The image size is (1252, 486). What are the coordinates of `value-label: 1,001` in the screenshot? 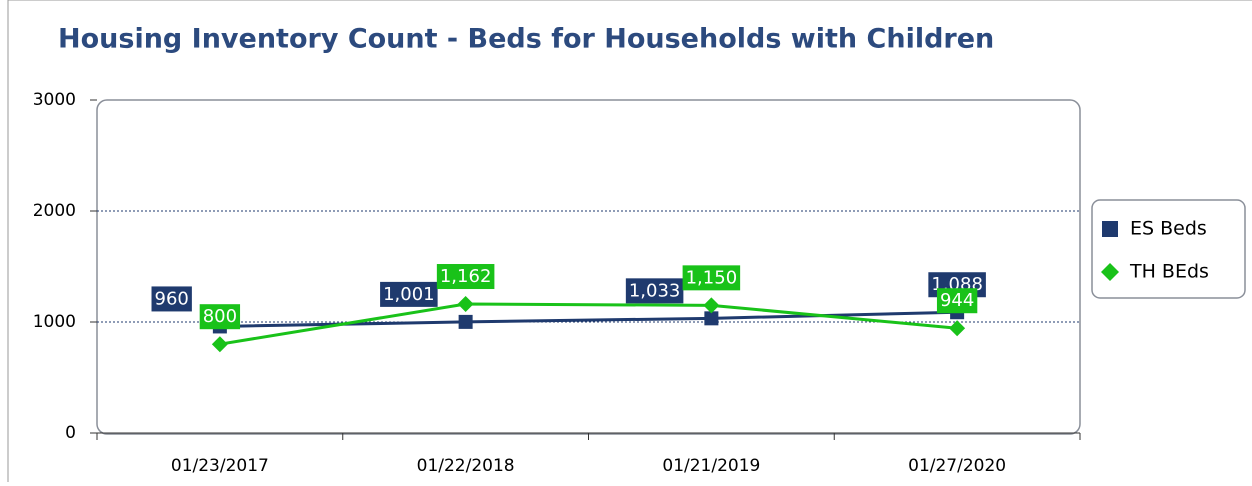 It's located at (409, 294).